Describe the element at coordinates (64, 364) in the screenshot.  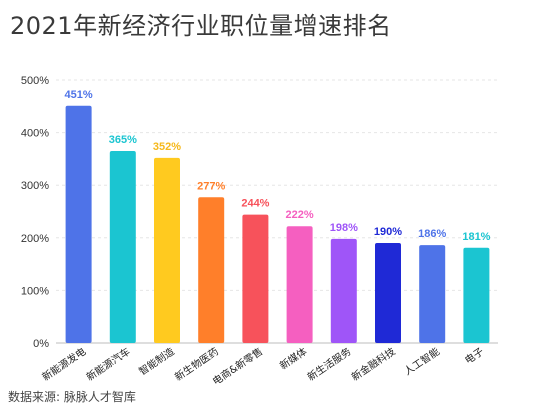
I see `x-tick-label: 新能源发电` at that location.